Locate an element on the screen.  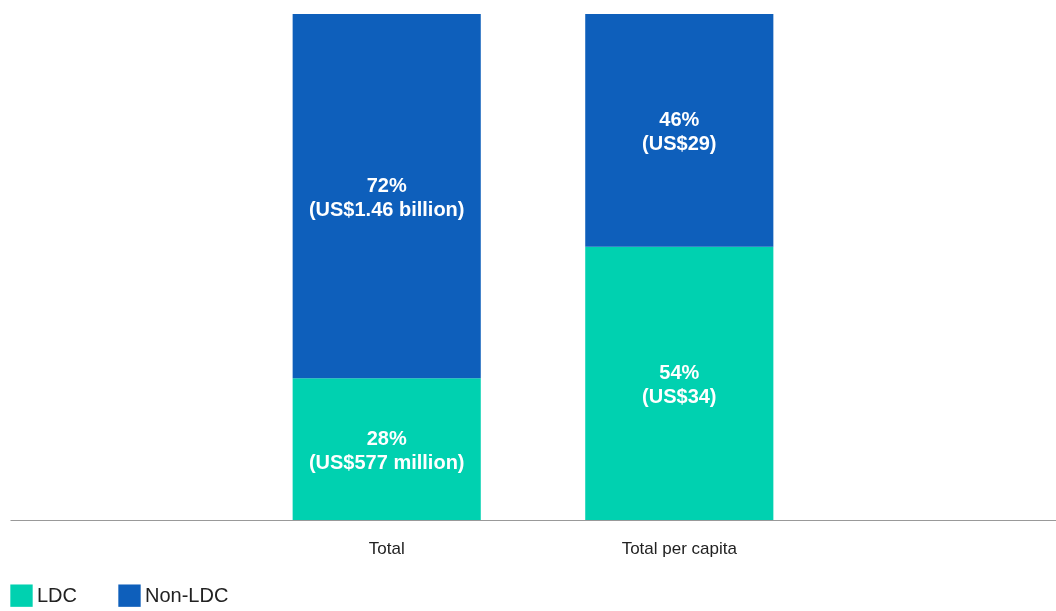
legend-label: Non-LDC is located at coordinates (187, 594).